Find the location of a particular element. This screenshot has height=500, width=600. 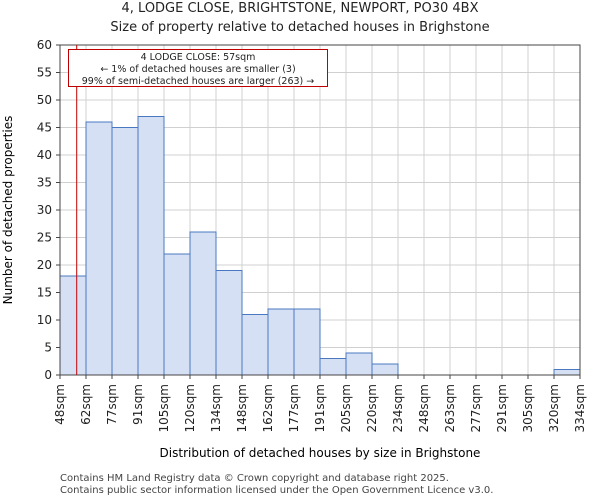

y-tick-label: 25 is located at coordinates (44, 238).